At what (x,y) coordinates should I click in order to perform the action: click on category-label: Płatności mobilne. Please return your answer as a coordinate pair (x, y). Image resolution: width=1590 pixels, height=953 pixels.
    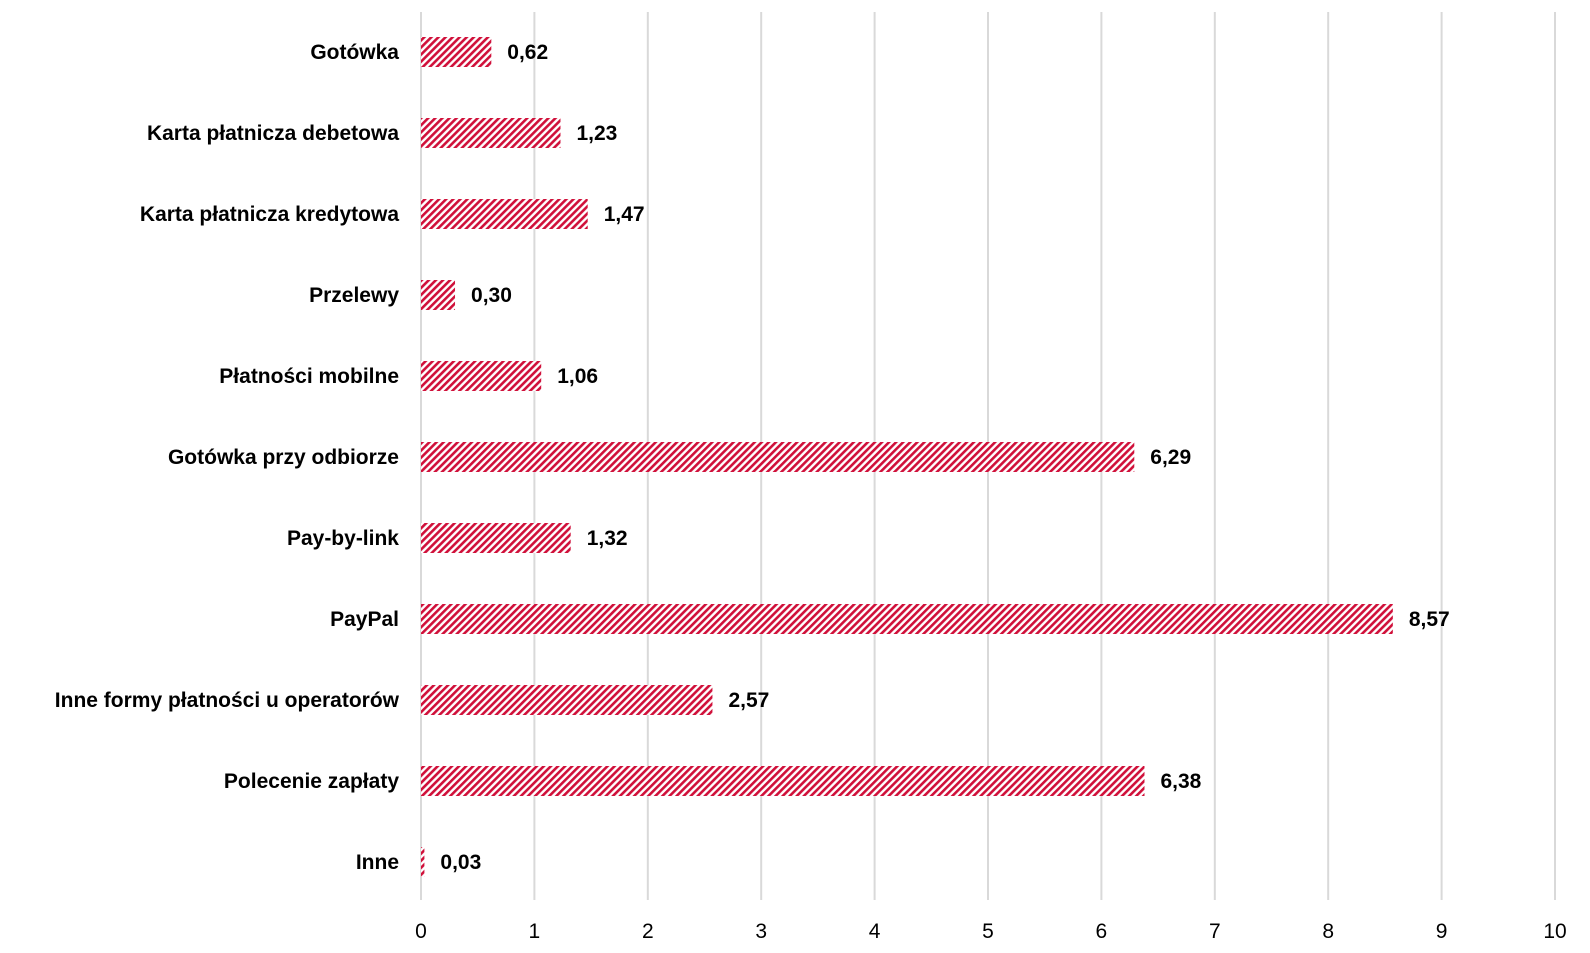
    Looking at the image, I should click on (309, 376).